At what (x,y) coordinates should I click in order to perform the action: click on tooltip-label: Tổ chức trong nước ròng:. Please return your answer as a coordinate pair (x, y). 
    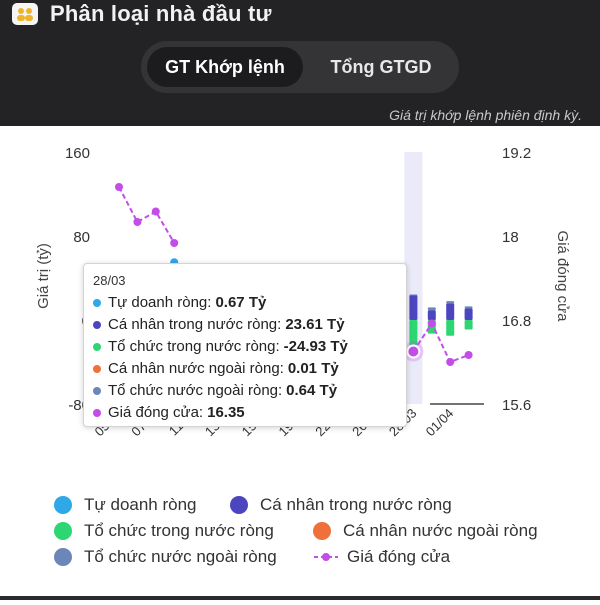
    Looking at the image, I should click on (194, 346).